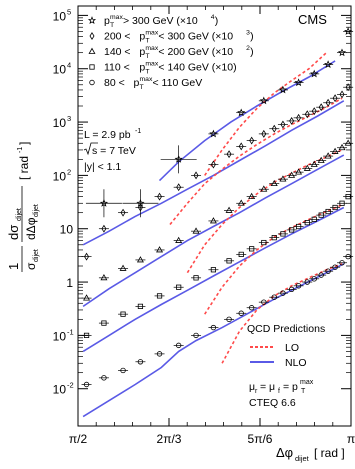 The width and height of the screenshot is (355, 469). What do you see at coordinates (290, 387) in the screenshot?
I see `svg-text: = p` at bounding box center [290, 387].